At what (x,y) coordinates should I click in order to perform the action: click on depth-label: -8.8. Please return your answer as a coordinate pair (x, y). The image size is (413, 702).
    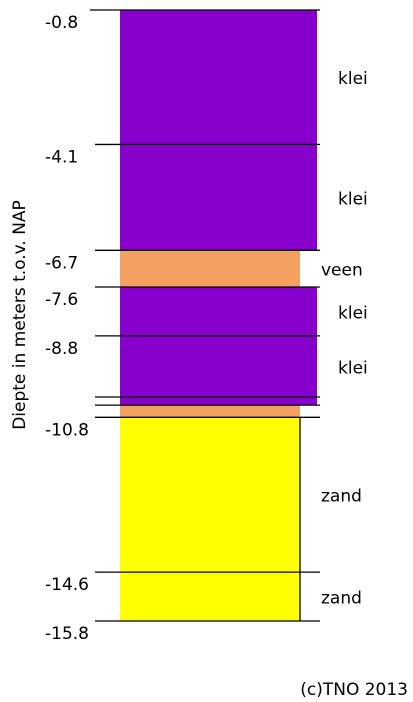
    Looking at the image, I should click on (61, 349).